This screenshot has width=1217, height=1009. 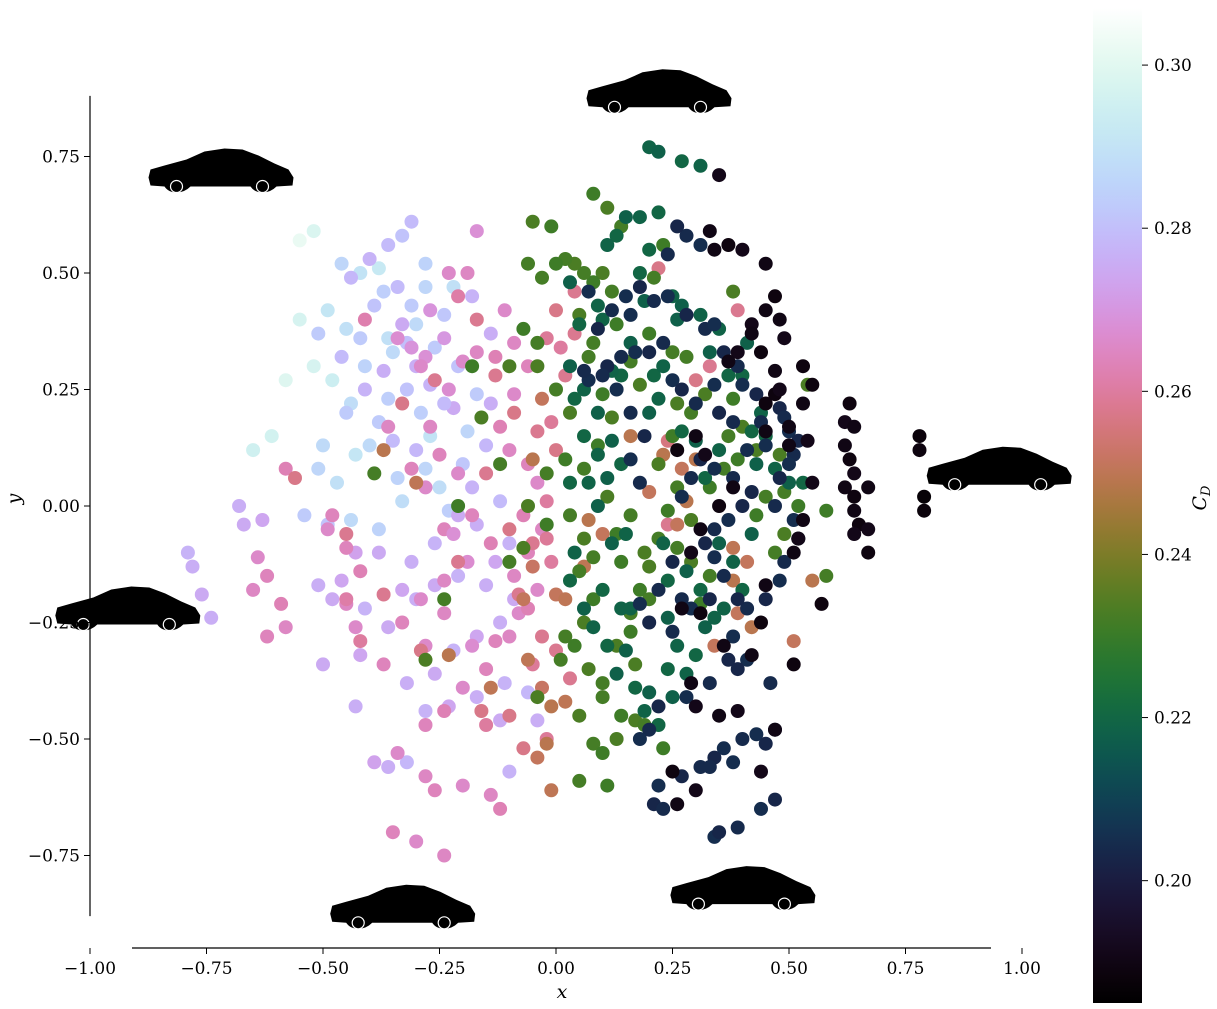 I want to click on y-tick-label: 0.25, so click(x=61, y=391).